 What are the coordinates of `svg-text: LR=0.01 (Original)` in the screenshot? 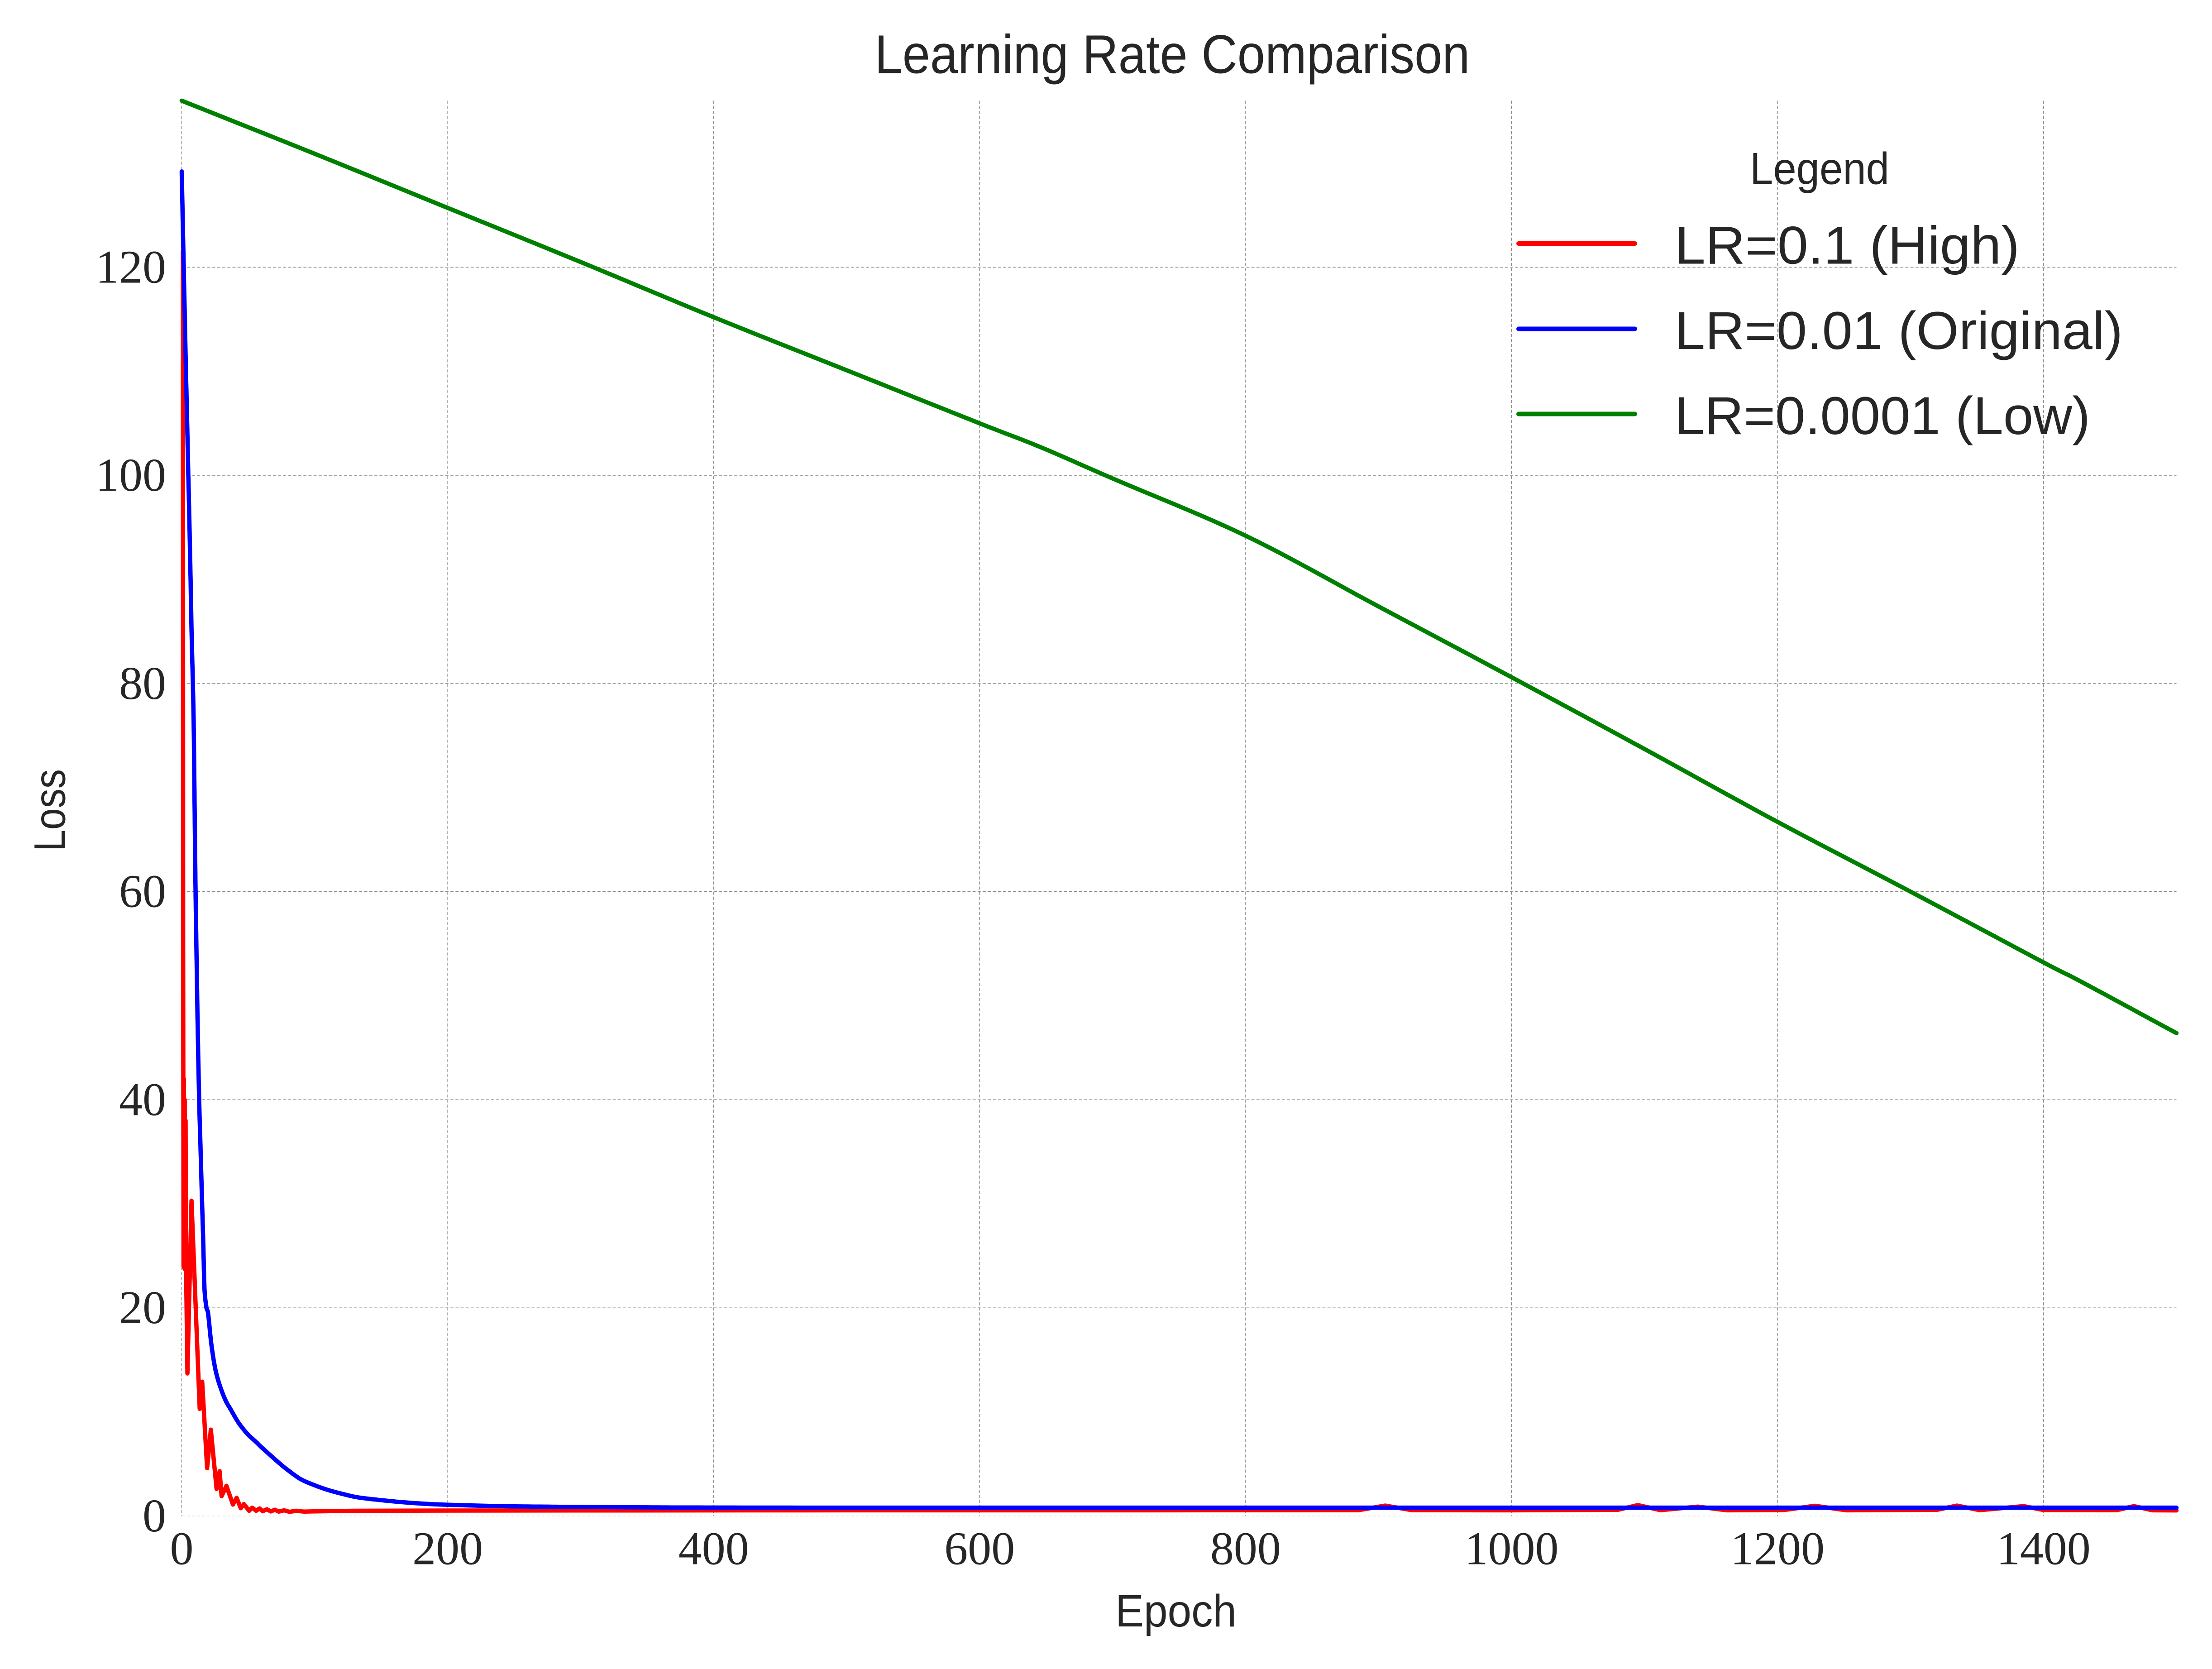 It's located at (1899, 331).